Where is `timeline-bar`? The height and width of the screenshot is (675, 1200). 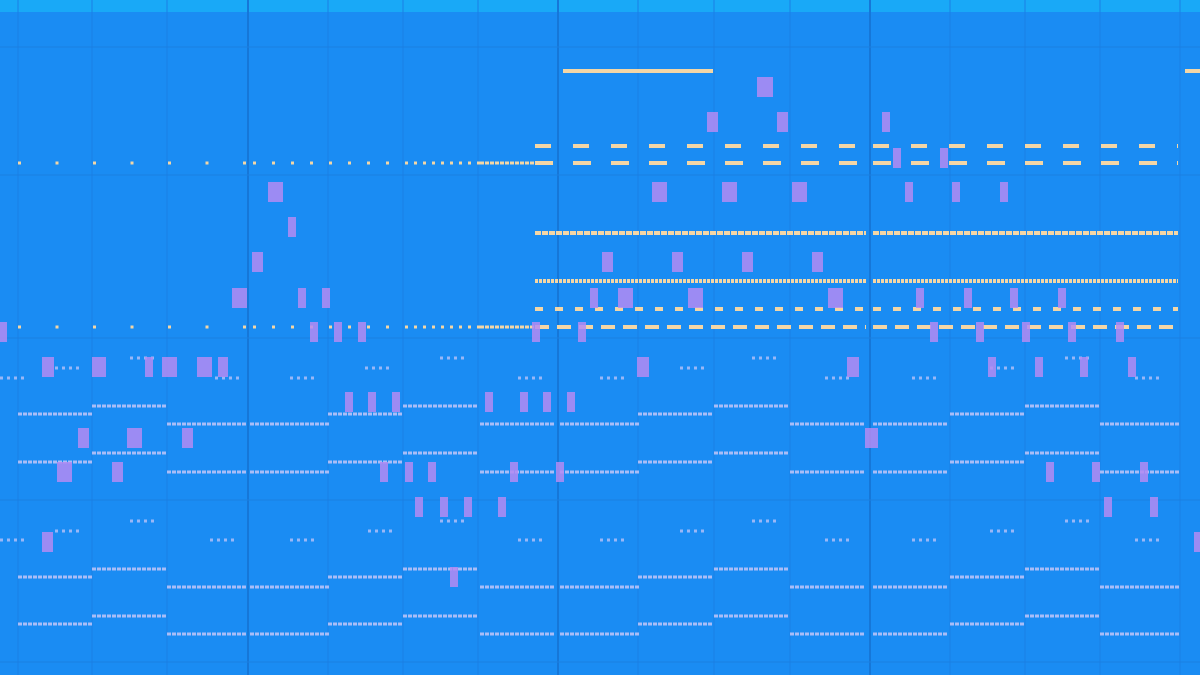
timeline-bar is located at coordinates (600, 6).